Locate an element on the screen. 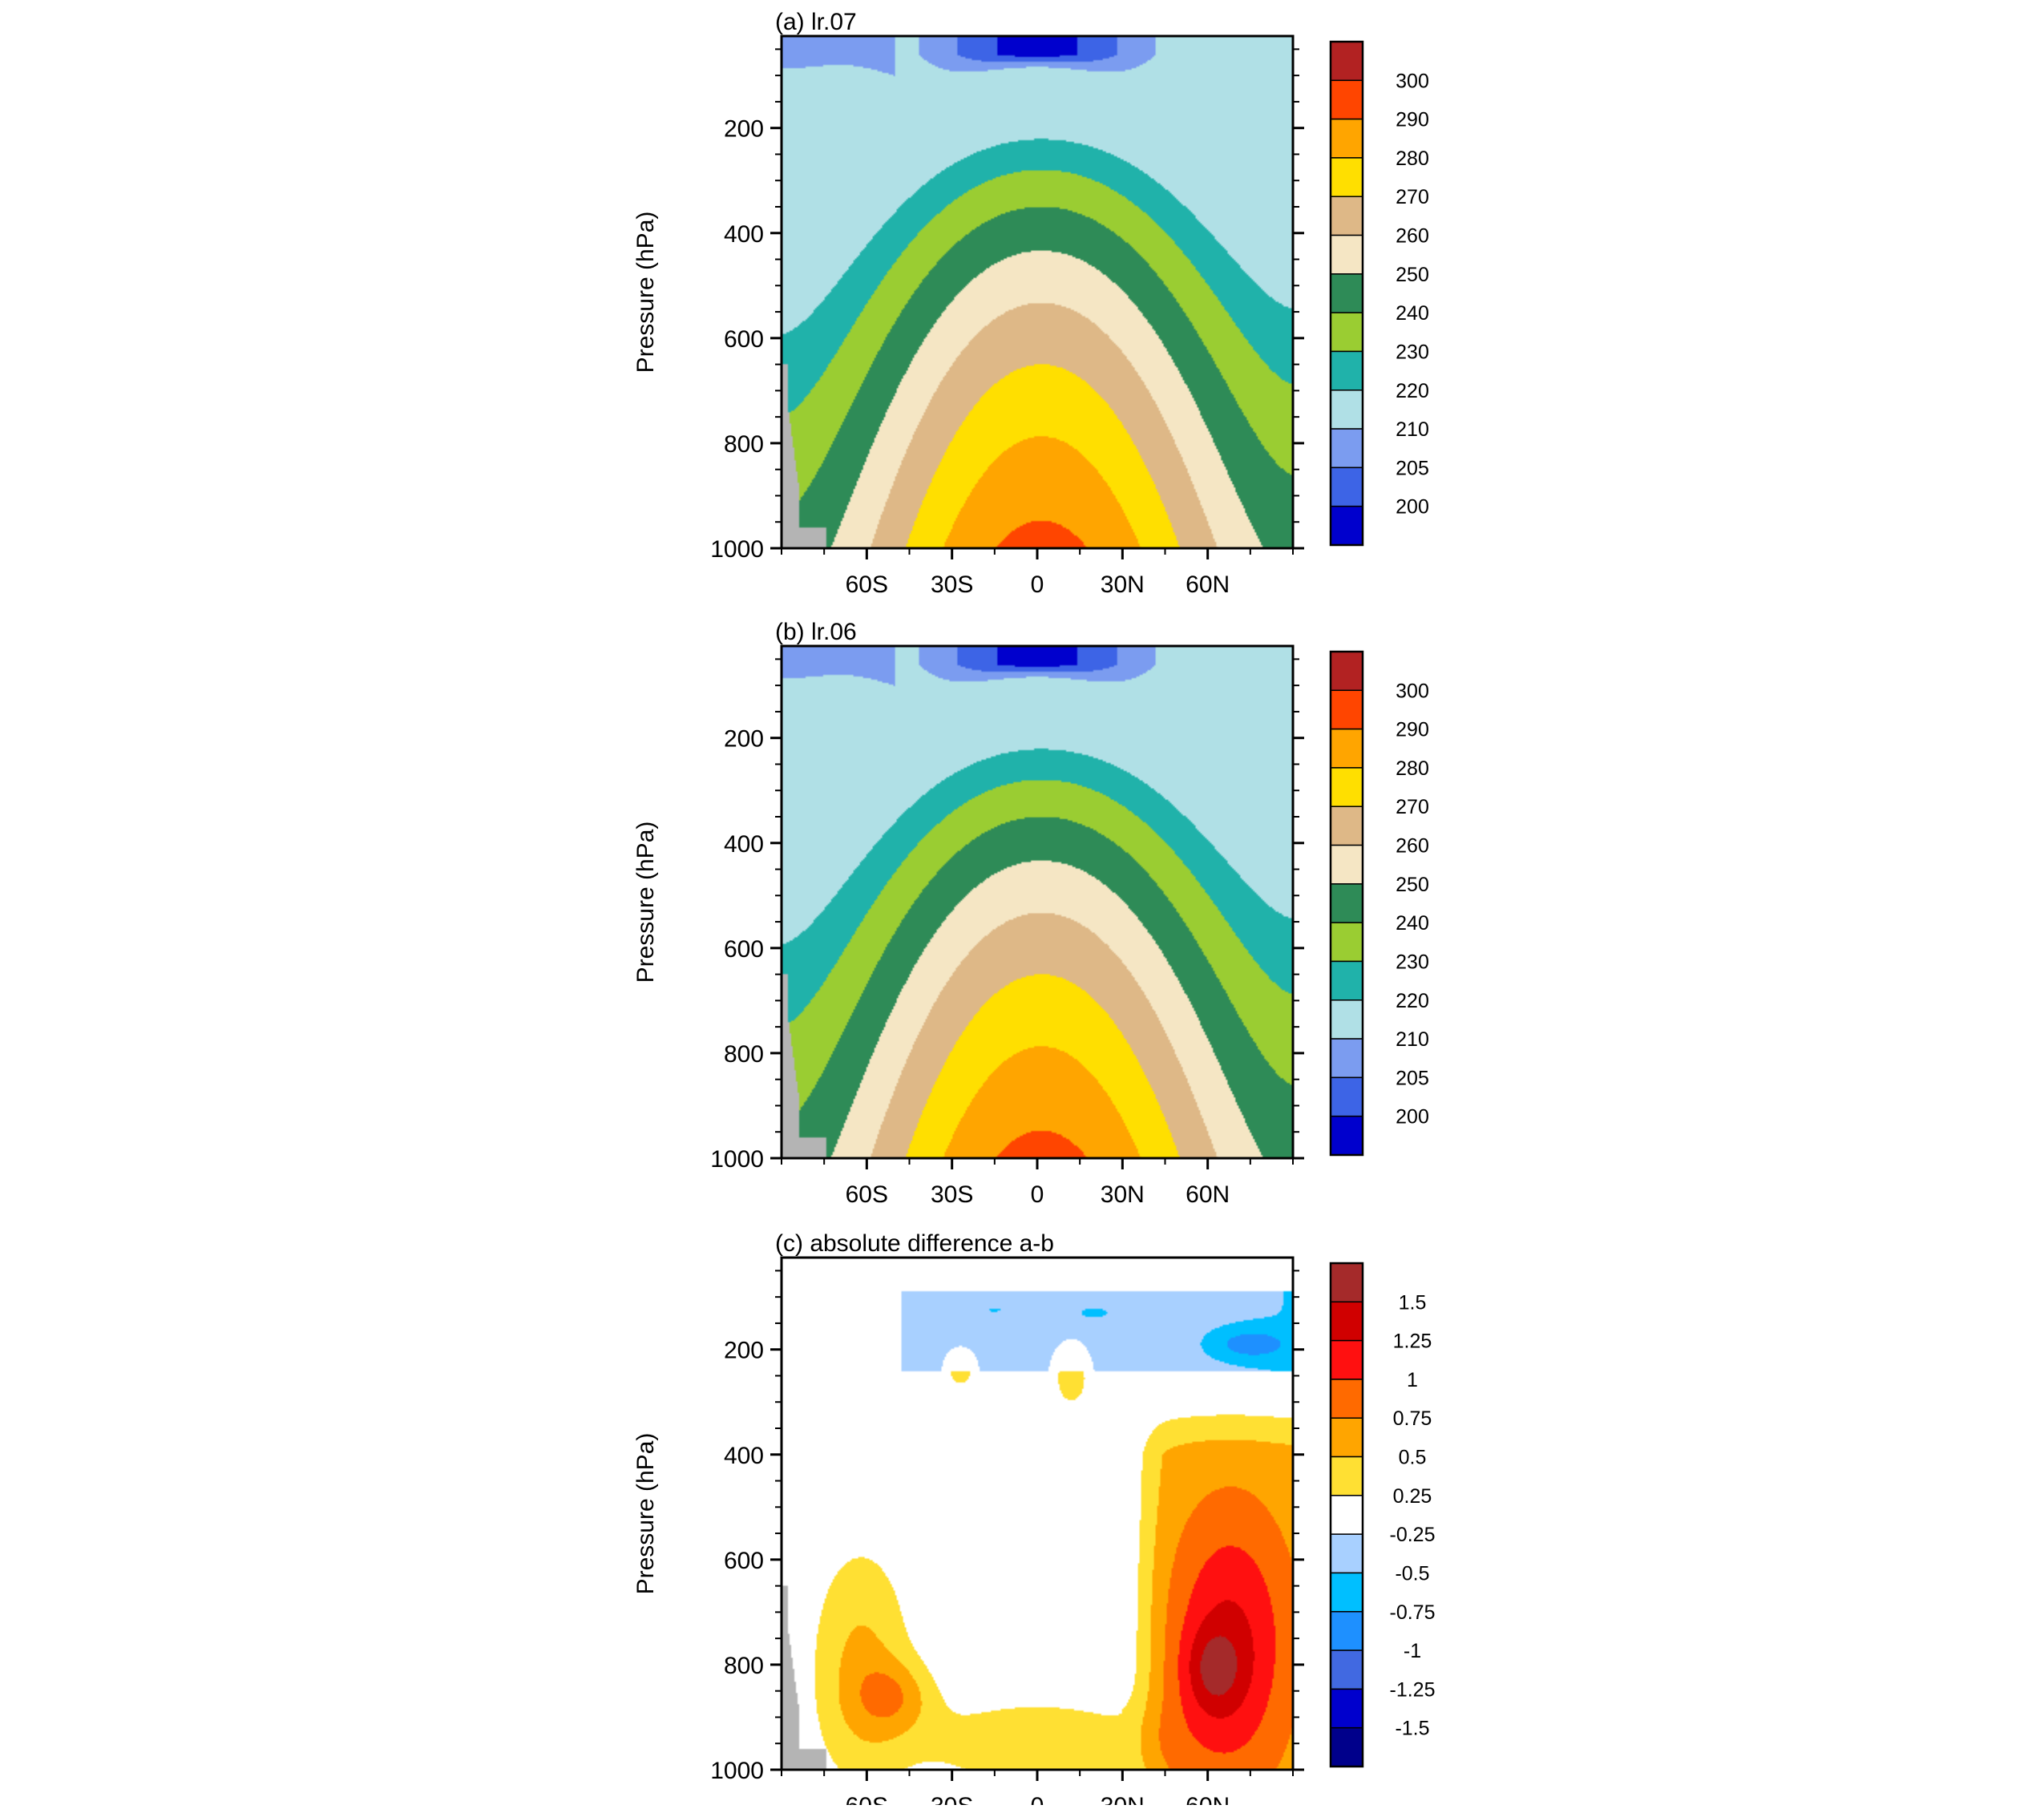 Image resolution: width=2044 pixels, height=1809 pixels. colorbar-label: 250 is located at coordinates (1412, 885).